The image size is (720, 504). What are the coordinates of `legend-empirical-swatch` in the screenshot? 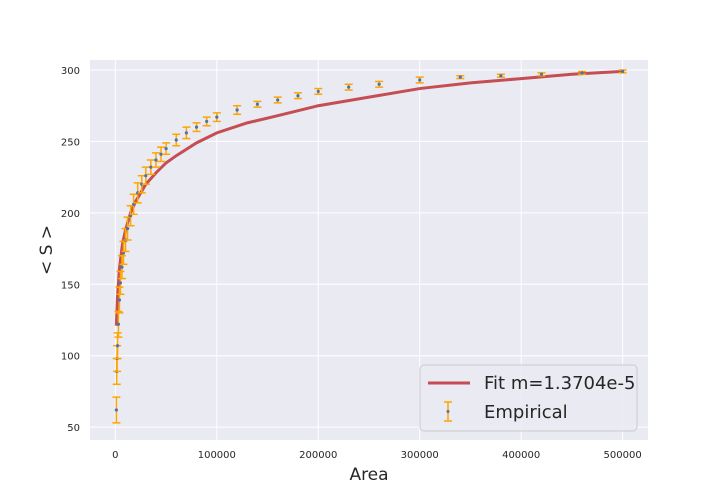 It's located at (448, 411).